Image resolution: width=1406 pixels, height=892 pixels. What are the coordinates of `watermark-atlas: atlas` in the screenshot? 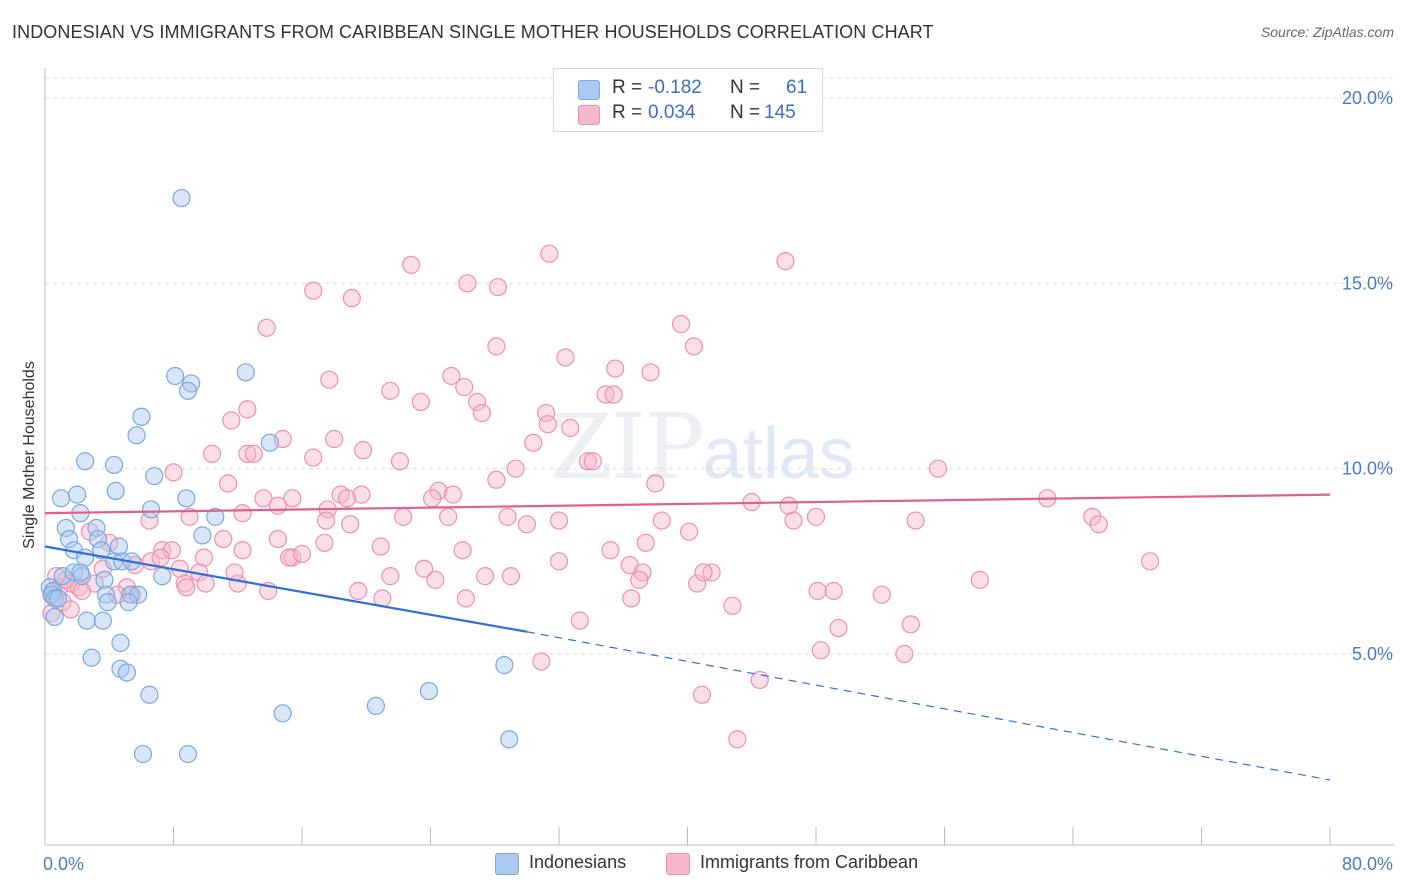 It's located at (778, 454).